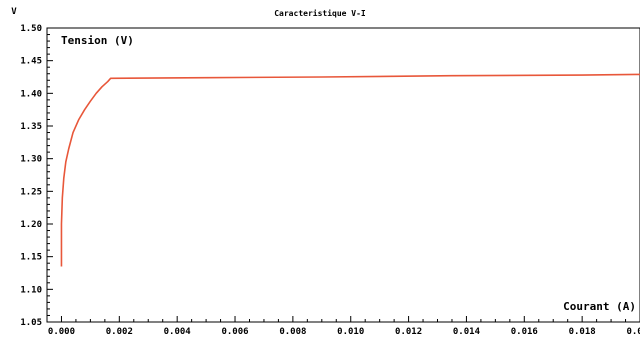 This screenshot has height=342, width=640. I want to click on x-tick-label: 0.020, so click(633, 332).